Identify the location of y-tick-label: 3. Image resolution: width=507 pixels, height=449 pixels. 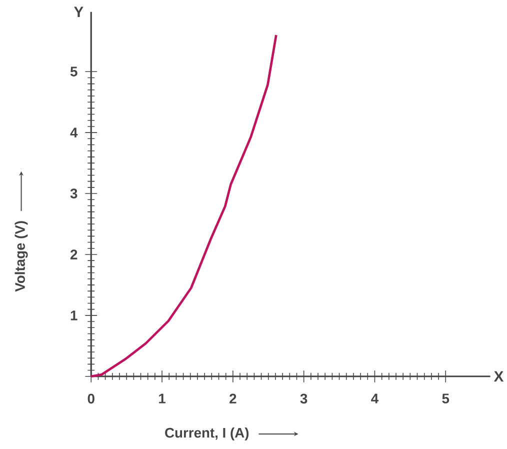
(74, 193).